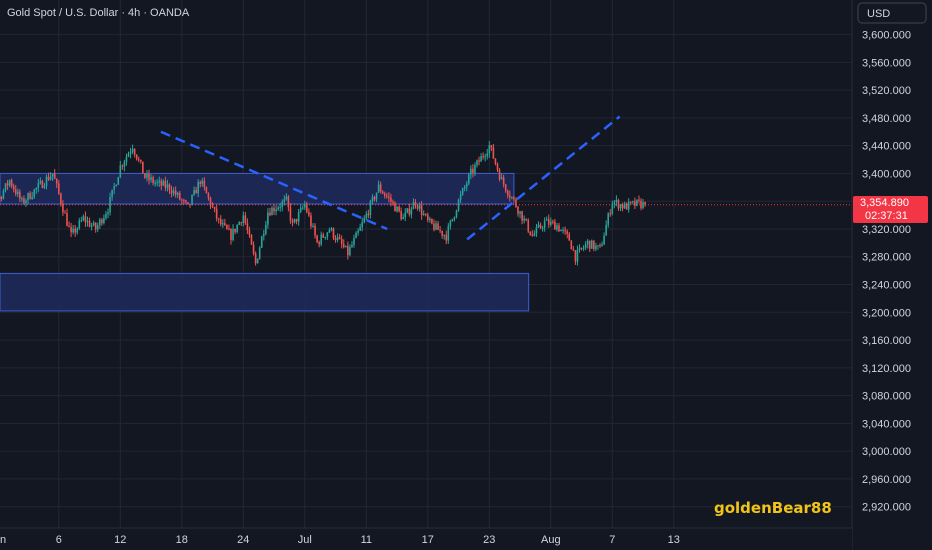  What do you see at coordinates (878, 14) in the screenshot?
I see `currency-label: USD` at bounding box center [878, 14].